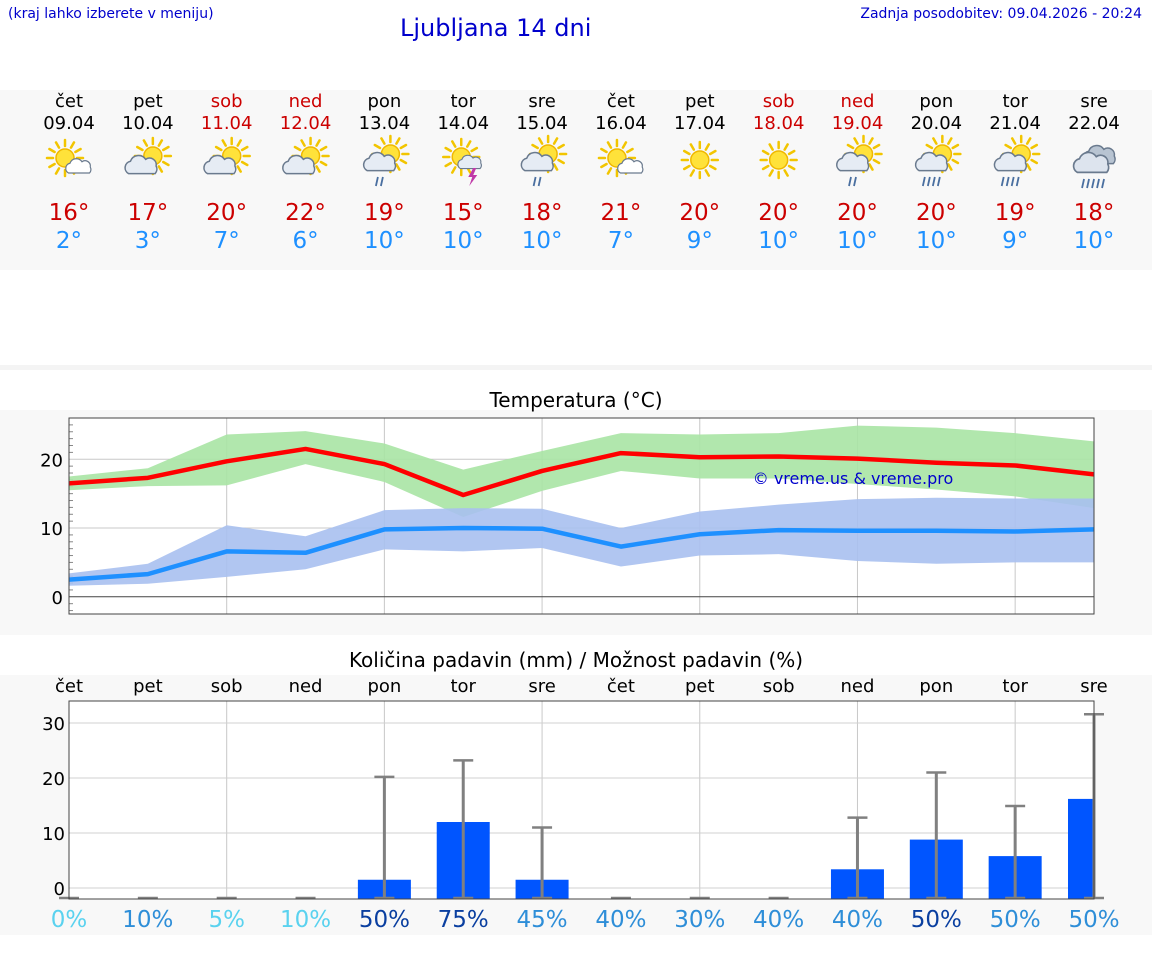 The image size is (1152, 975). What do you see at coordinates (384, 101) in the screenshot?
I see `day-name: pon` at bounding box center [384, 101].